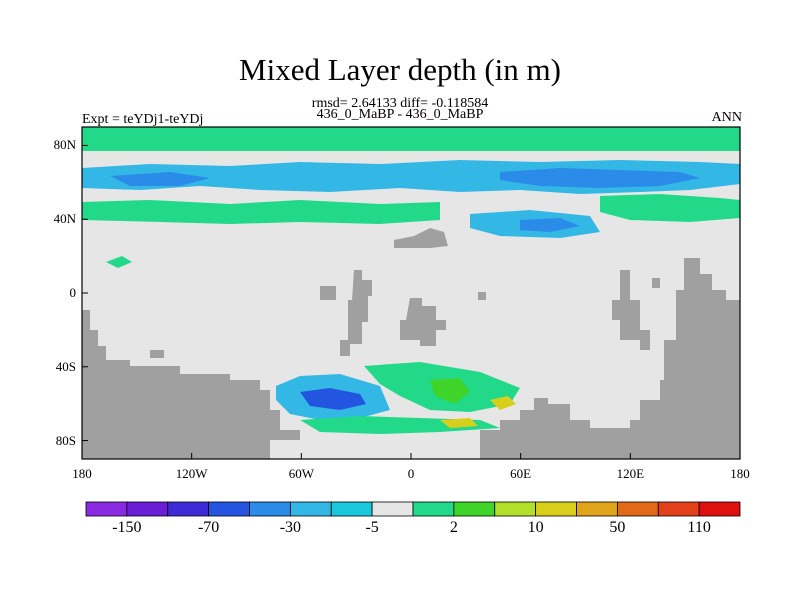 The width and height of the screenshot is (800, 600). Describe the element at coordinates (503, 403) in the screenshot. I see `southern-positive-high` at that location.